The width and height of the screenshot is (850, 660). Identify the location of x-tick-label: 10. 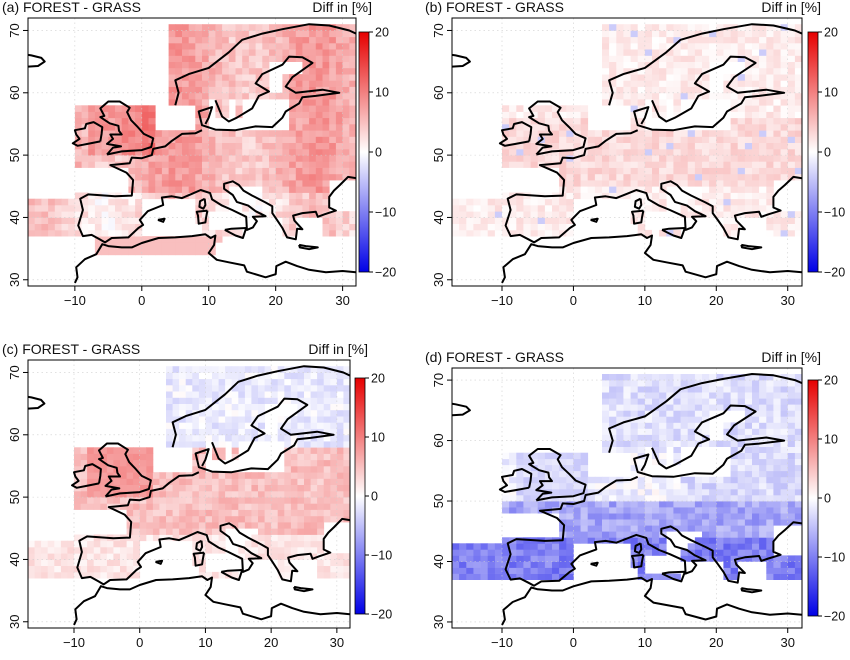
(645, 642).